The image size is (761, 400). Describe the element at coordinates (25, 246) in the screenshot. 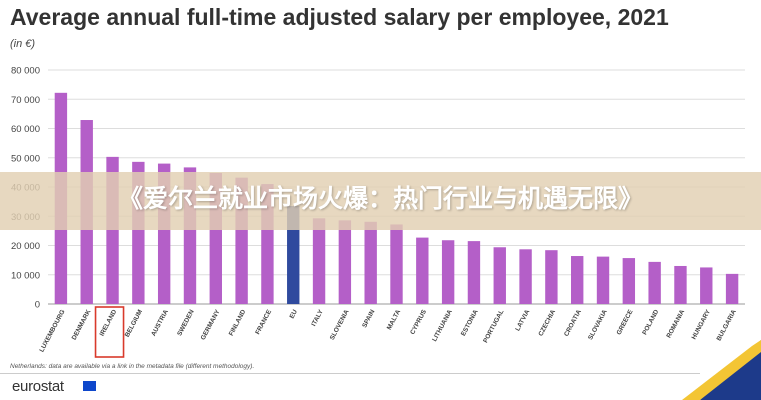

I see `y-tick-label: 20 000` at that location.